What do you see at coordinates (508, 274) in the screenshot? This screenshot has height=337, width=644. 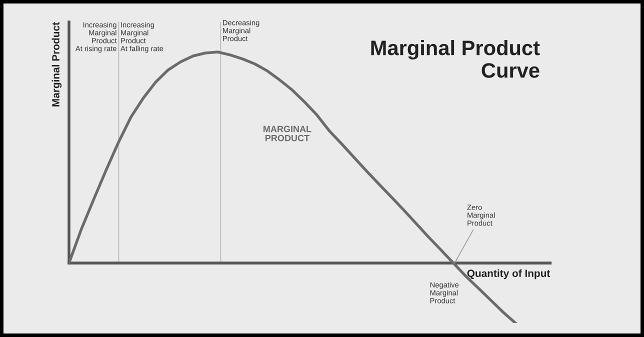 I see `x-axis-title: Quantity of Input` at bounding box center [508, 274].